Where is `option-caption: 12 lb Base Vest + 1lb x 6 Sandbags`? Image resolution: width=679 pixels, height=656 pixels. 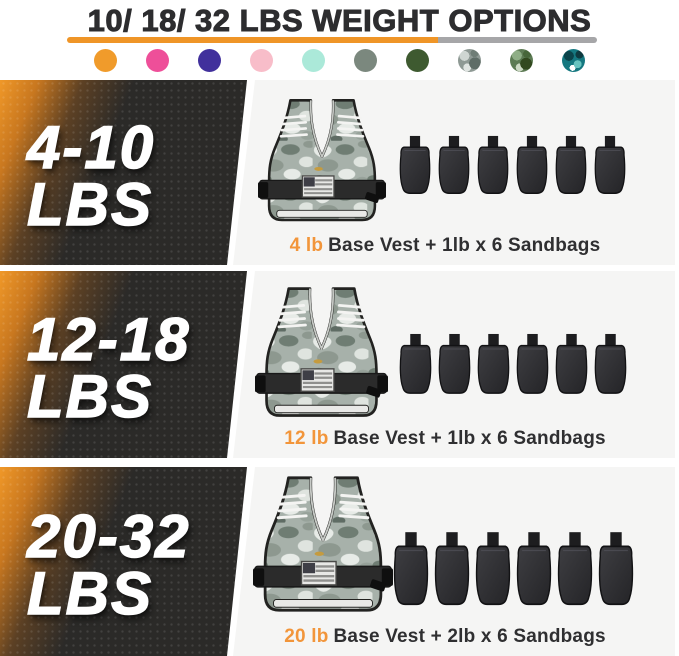 option-caption: 12 lb Base Vest + 1lb x 6 Sandbags is located at coordinates (445, 439).